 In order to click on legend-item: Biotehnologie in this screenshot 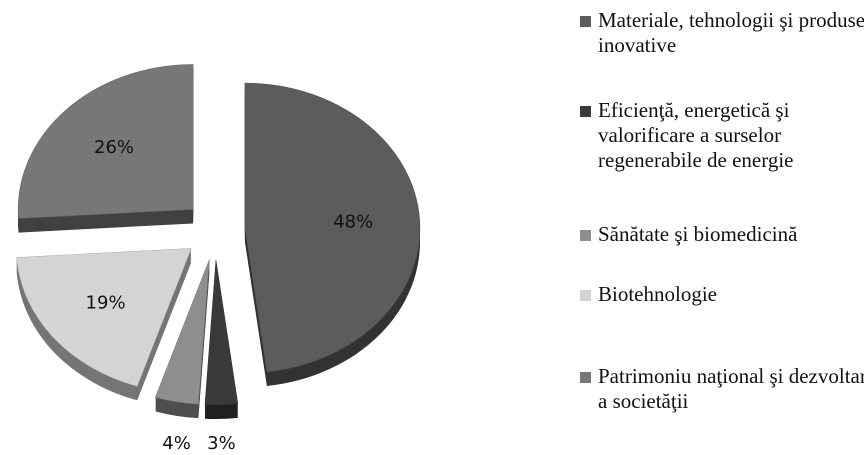, I will do `click(721, 294)`.